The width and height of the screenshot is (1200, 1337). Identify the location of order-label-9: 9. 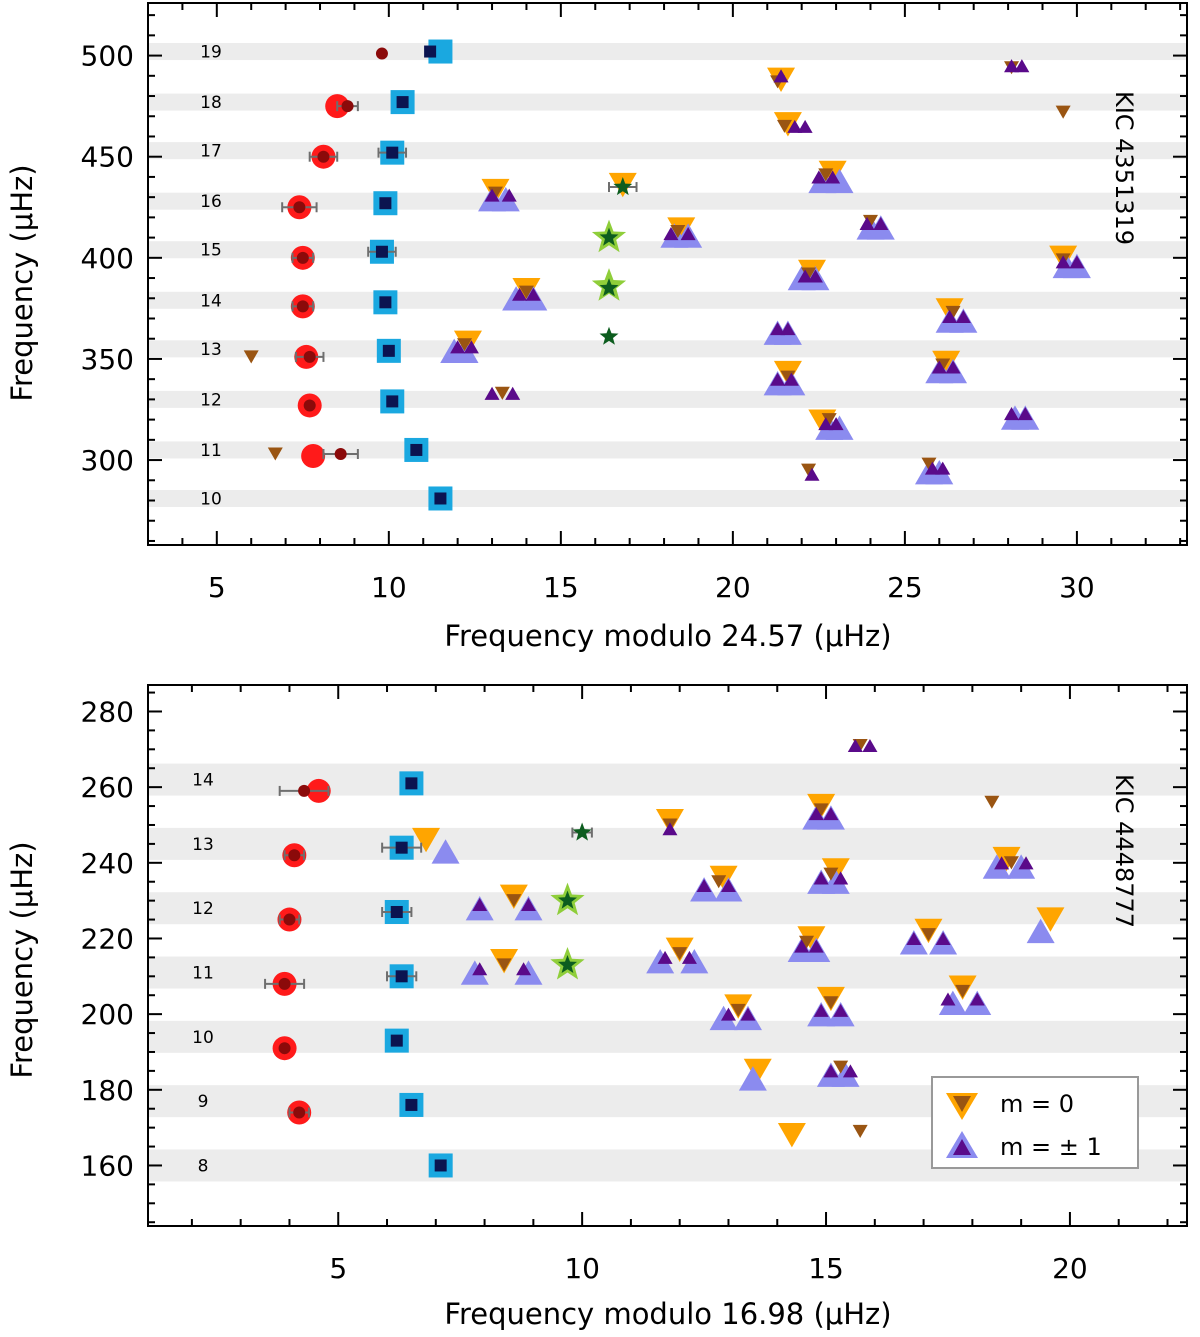
(203, 1102).